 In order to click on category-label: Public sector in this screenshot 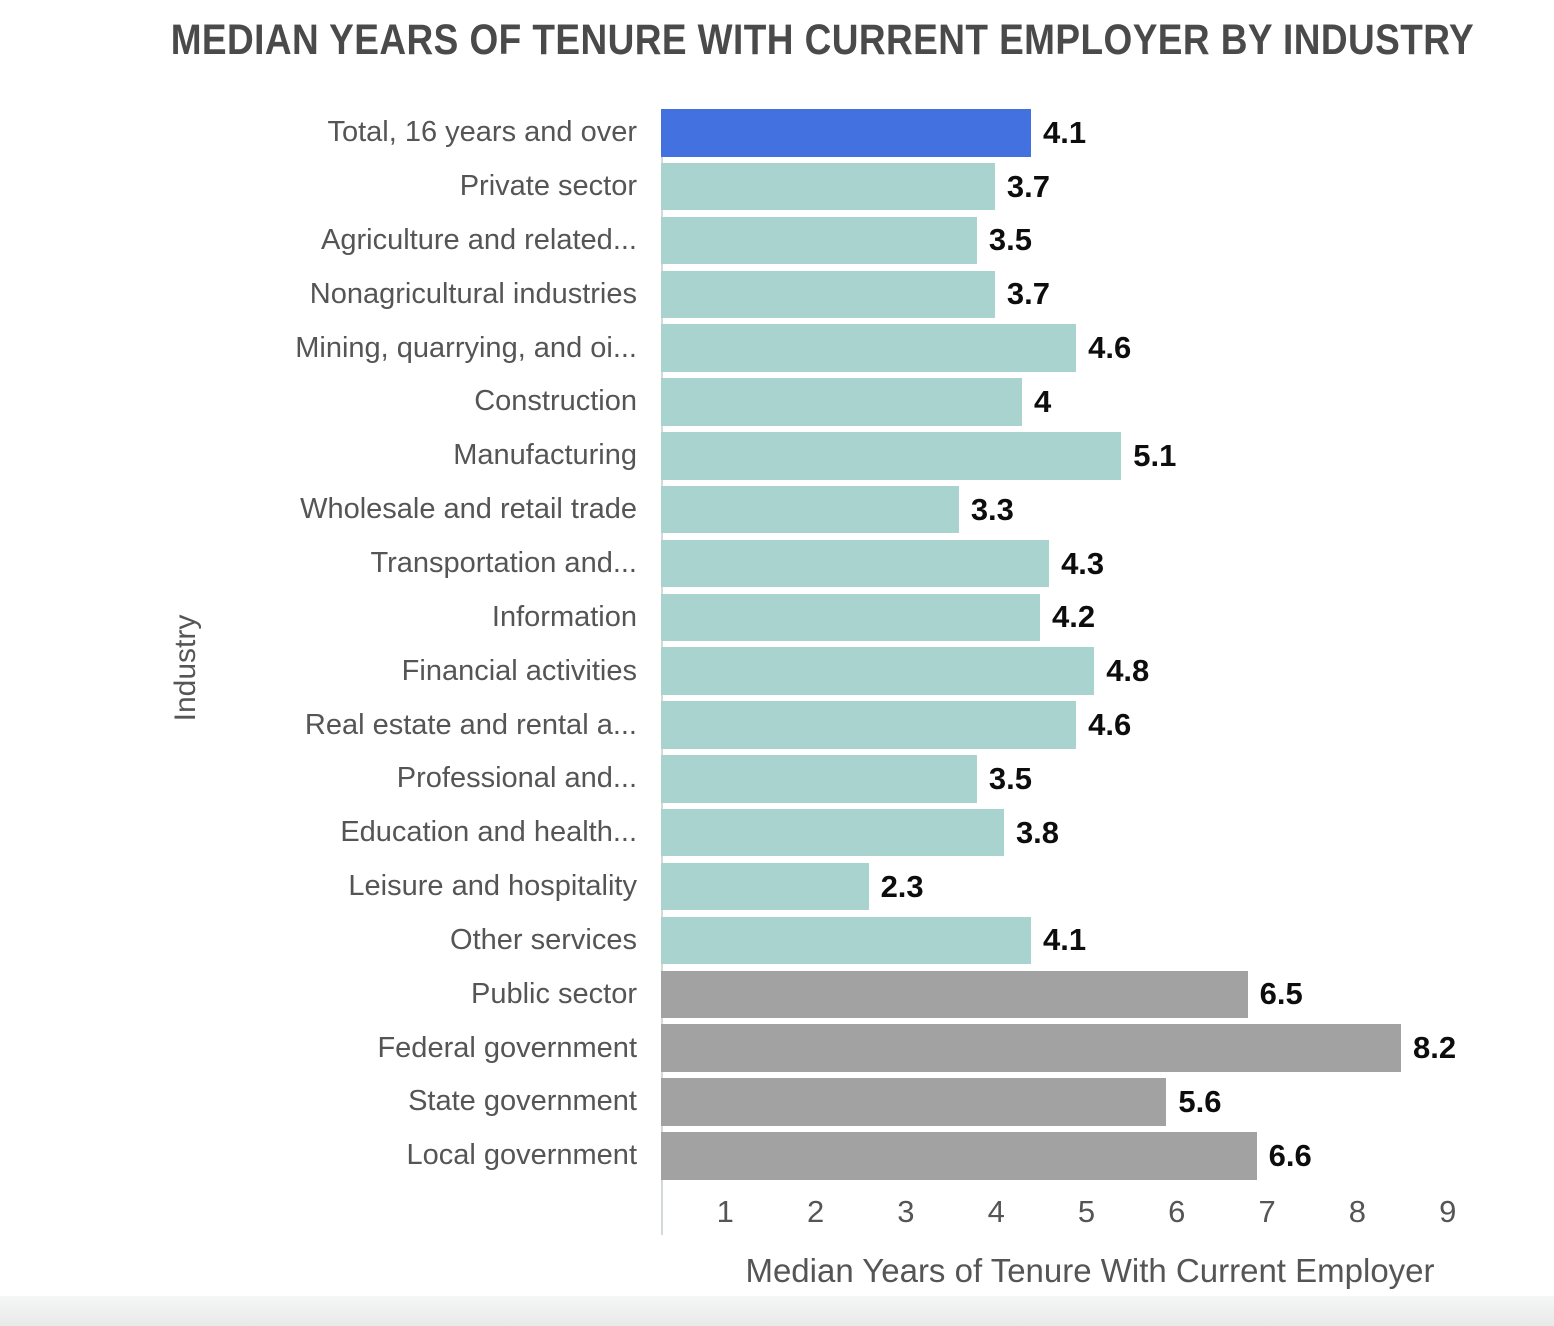, I will do `click(553, 993)`.